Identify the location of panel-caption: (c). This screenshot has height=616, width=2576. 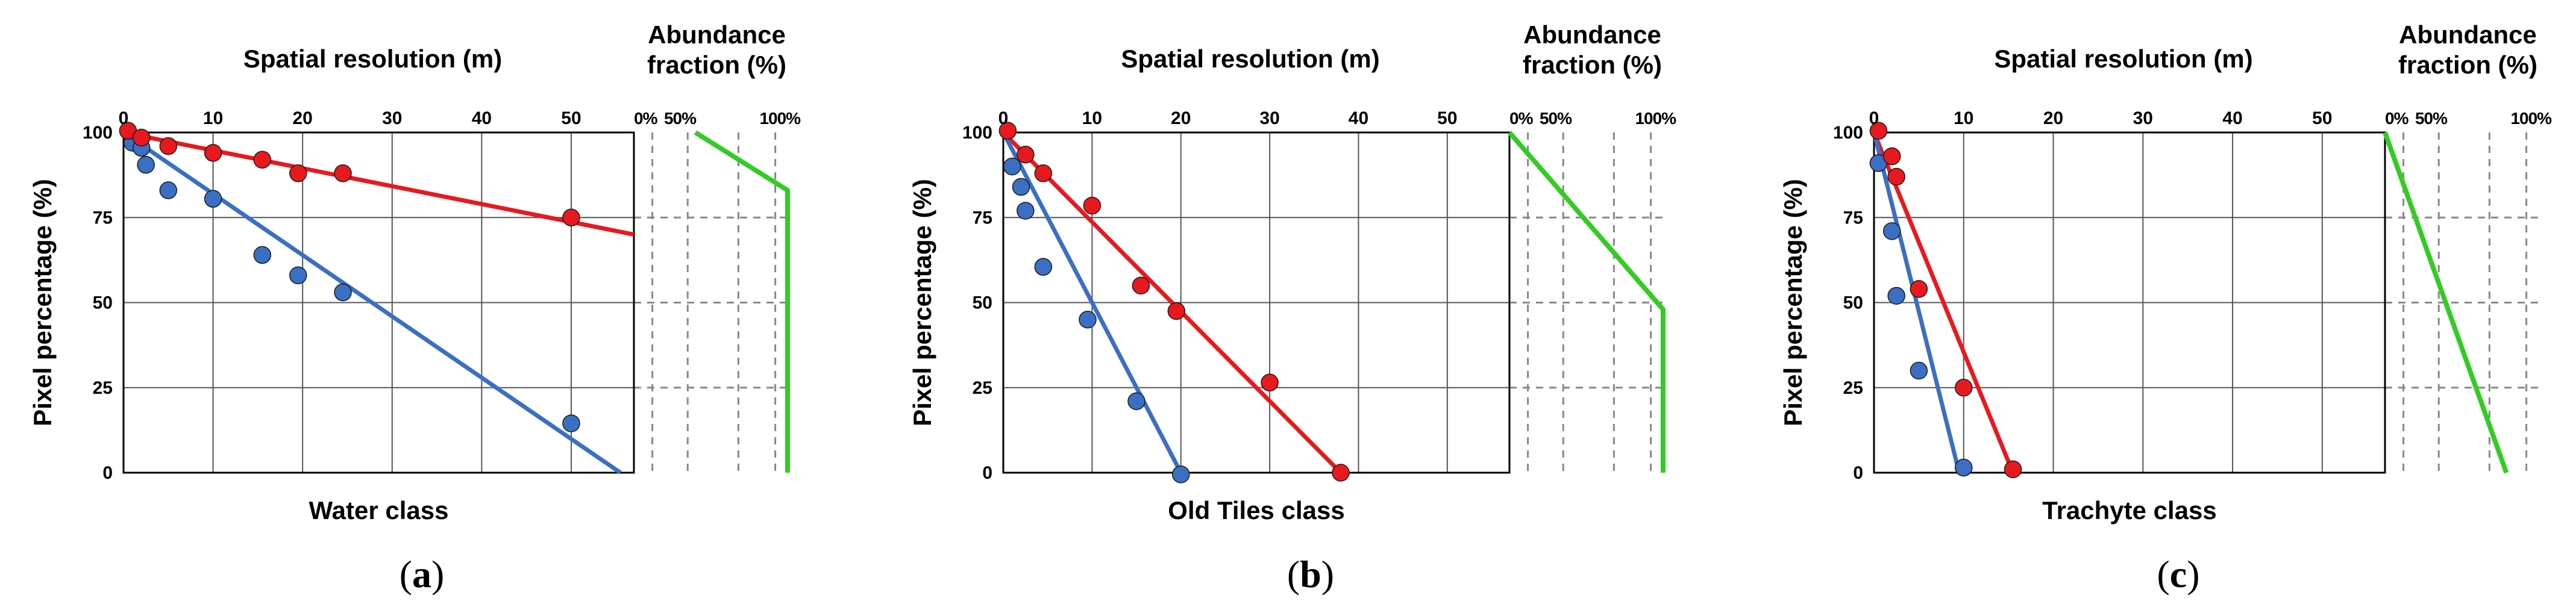
(2178, 575).